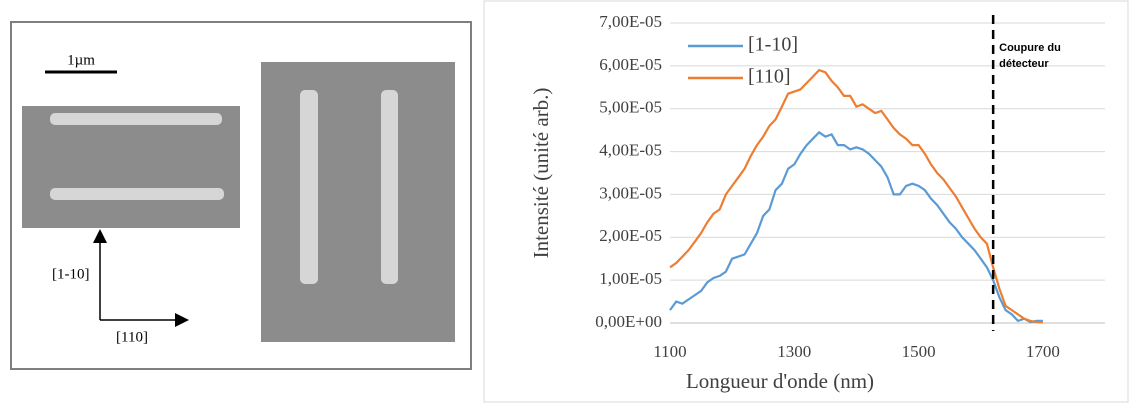 This screenshot has width=1138, height=403. I want to click on x-tick-label: 1100, so click(669, 351).